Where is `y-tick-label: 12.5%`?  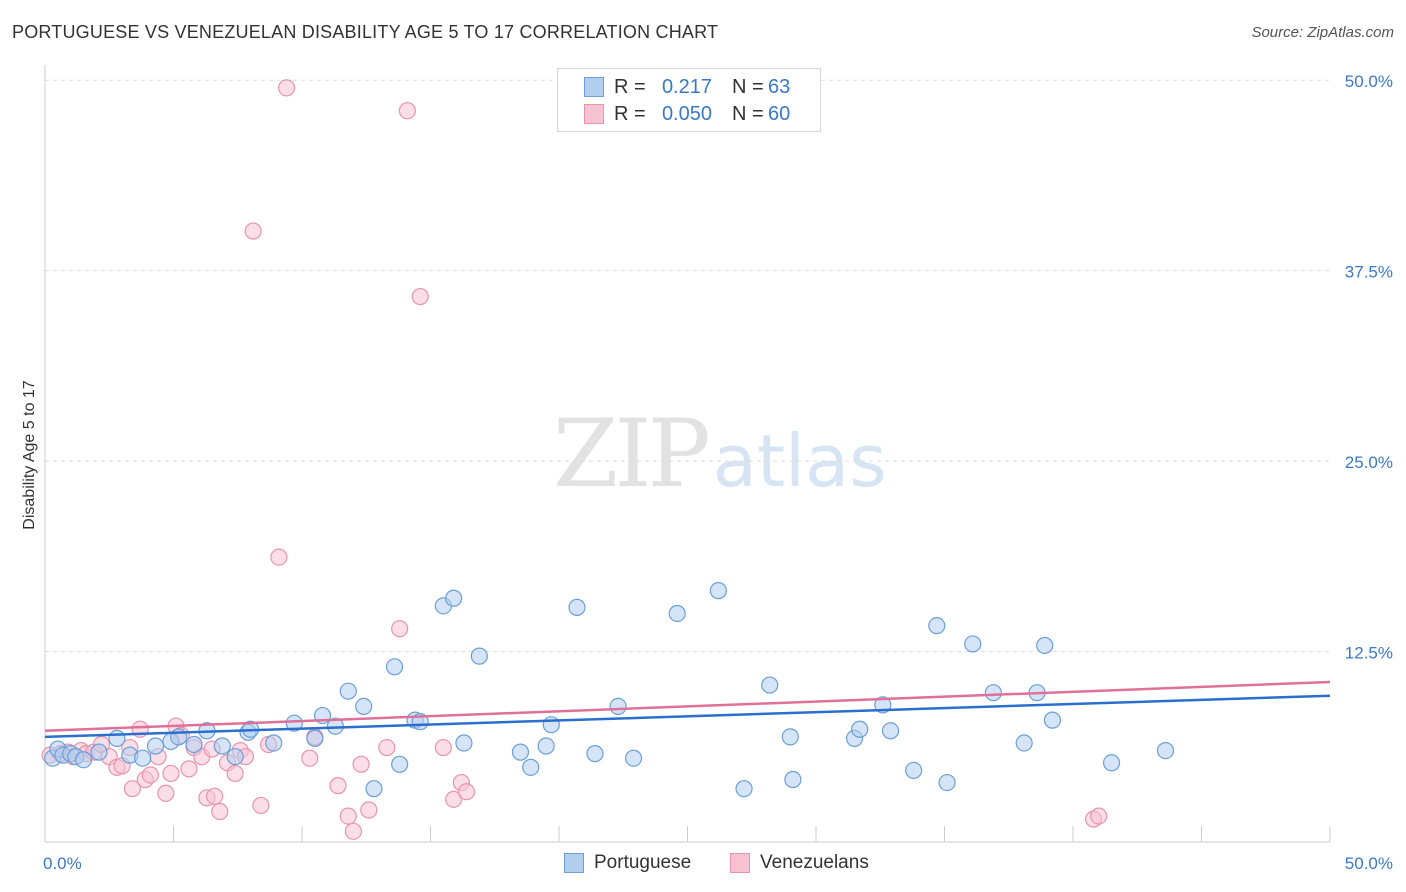
y-tick-label: 12.5% is located at coordinates (1369, 653).